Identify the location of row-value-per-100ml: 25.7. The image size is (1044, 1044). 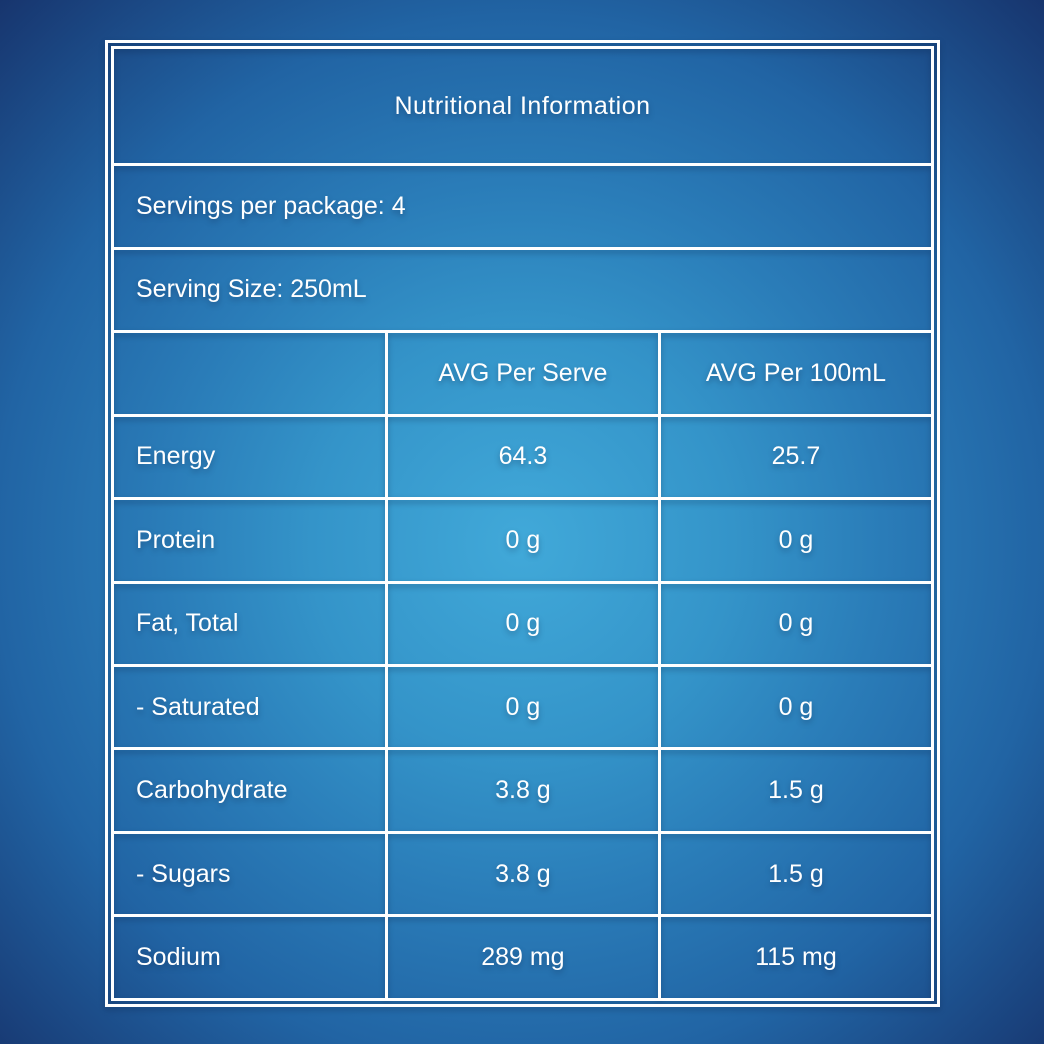
(796, 457).